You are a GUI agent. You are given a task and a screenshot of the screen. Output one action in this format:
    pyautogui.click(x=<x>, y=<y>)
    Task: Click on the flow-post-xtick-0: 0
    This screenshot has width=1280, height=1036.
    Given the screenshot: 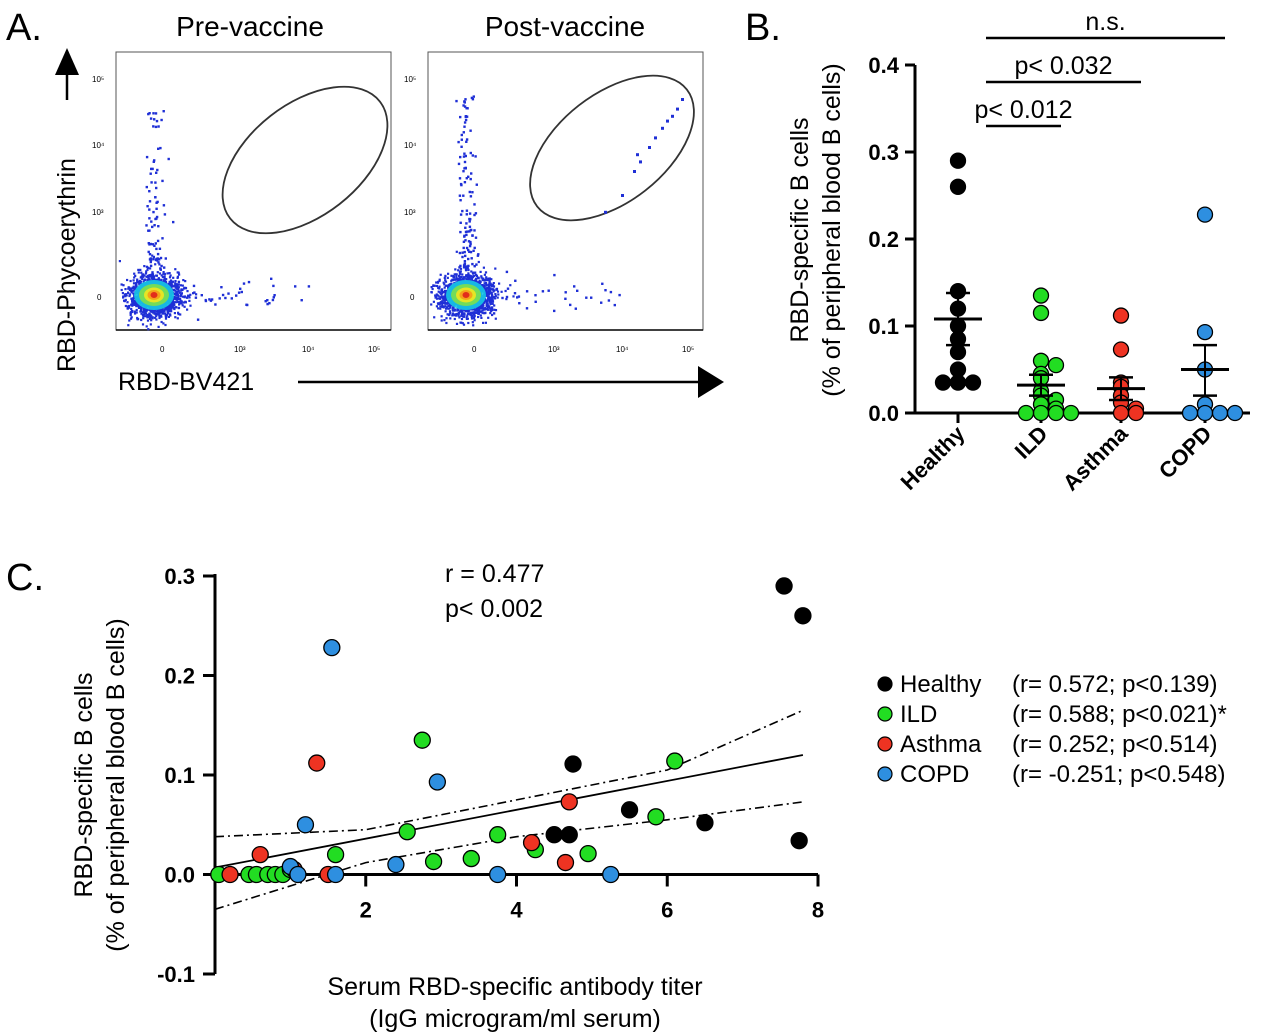 What is the action you would take?
    pyautogui.click(x=474, y=349)
    